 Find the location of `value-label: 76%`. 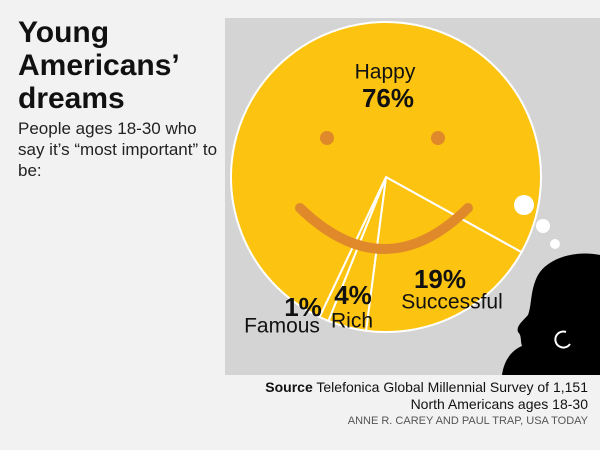

value-label: 76% is located at coordinates (388, 98).